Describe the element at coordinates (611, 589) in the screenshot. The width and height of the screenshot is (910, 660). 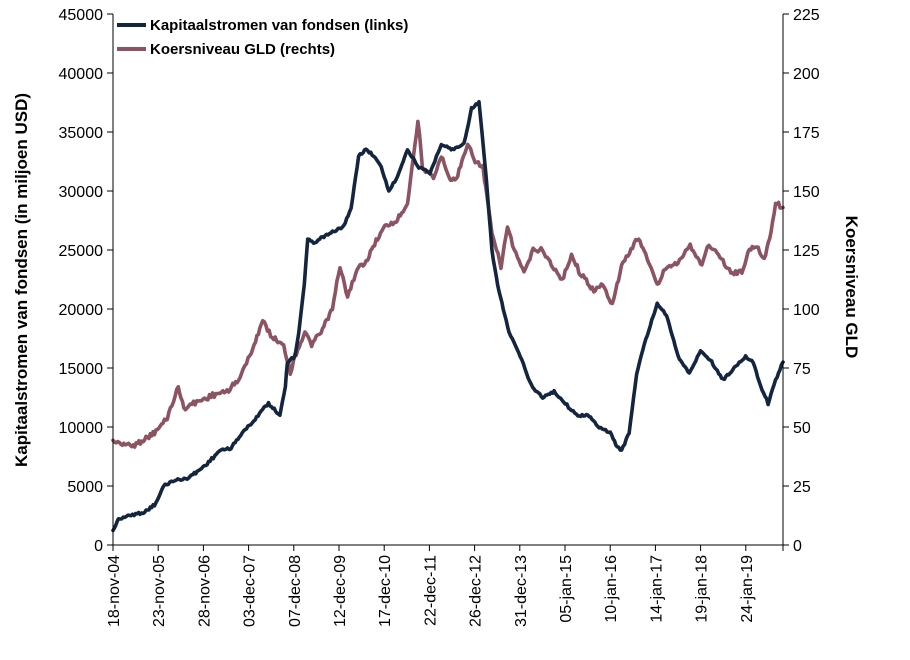
I see `x-tick-label: 10-jan-16` at that location.